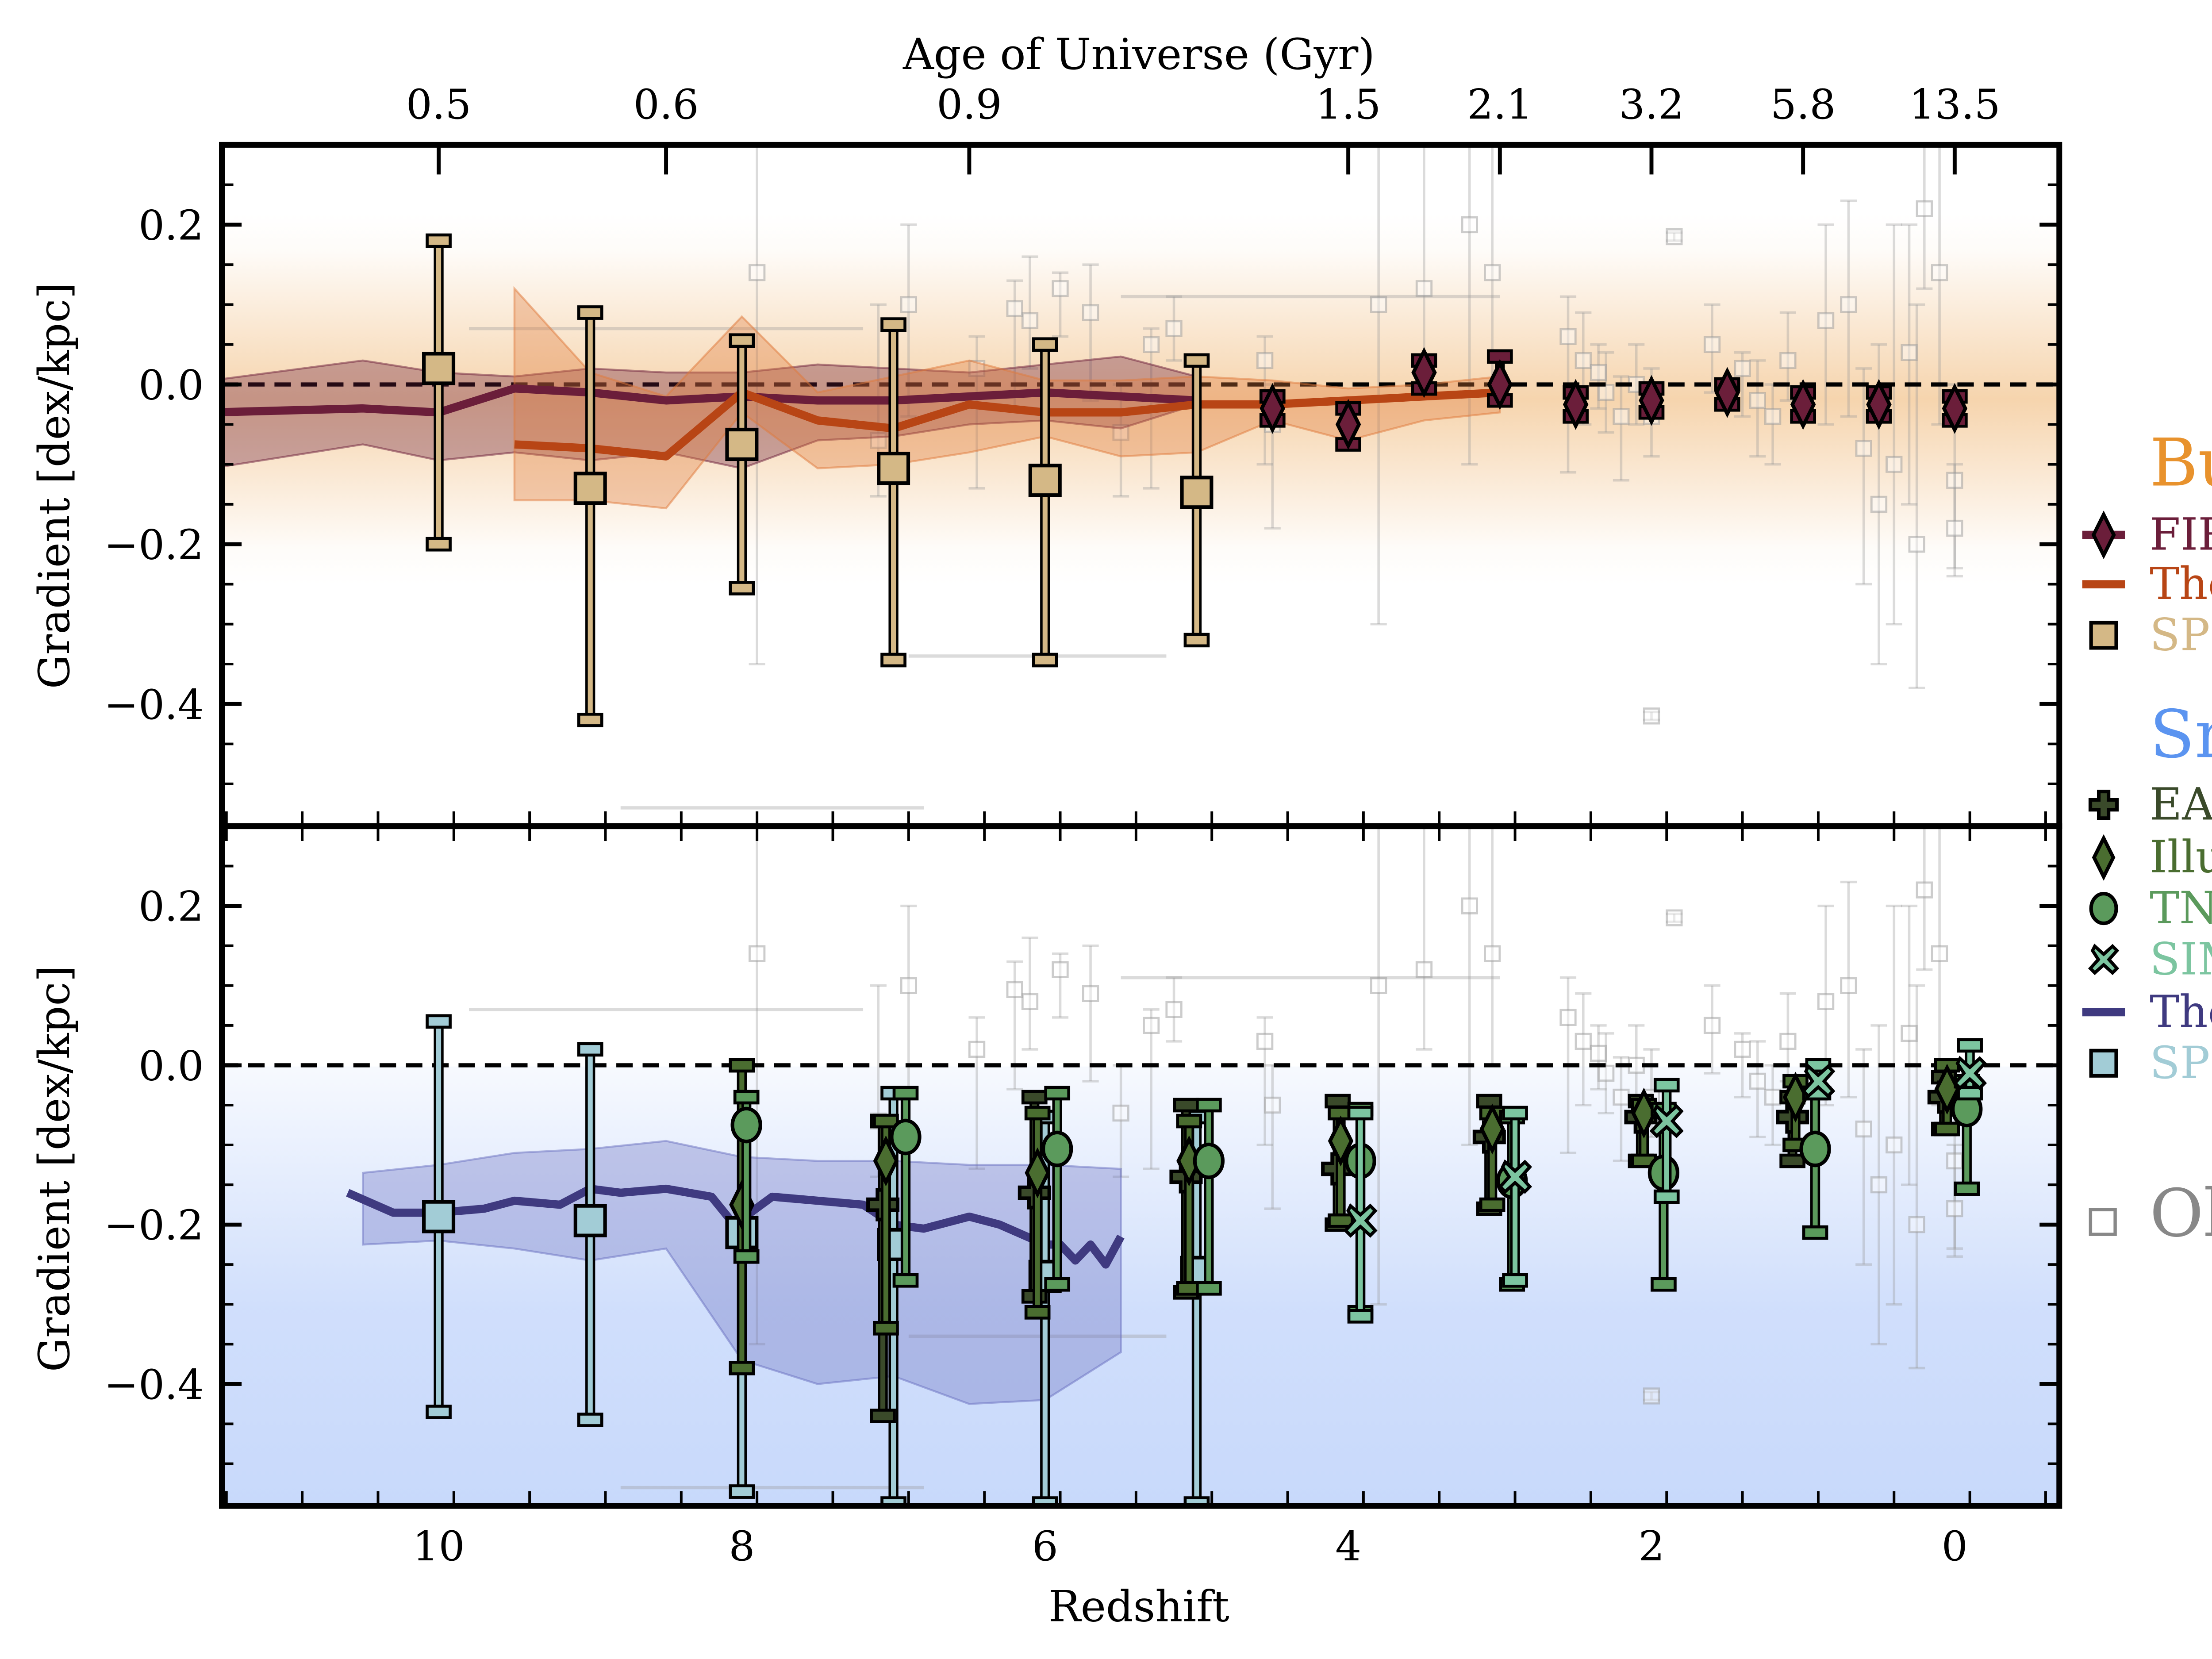  What do you see at coordinates (1138, 1606) in the screenshot?
I see `x-axis-title: Redshift` at bounding box center [1138, 1606].